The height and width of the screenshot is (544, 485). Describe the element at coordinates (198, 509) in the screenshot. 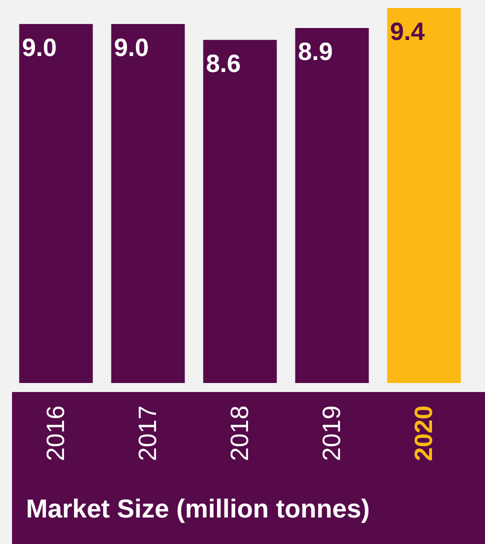

I see `text: Market Size (million tonnes)` at that location.